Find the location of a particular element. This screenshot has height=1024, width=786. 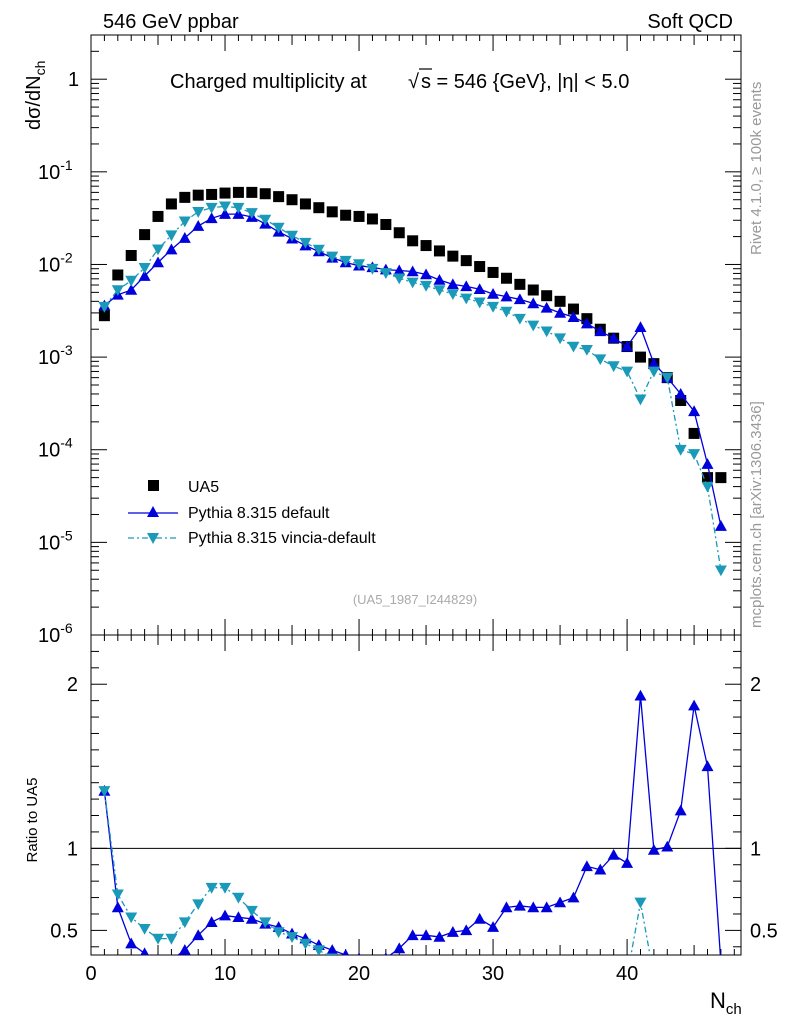

ylabel-top-sub: ch is located at coordinates (40, 68).